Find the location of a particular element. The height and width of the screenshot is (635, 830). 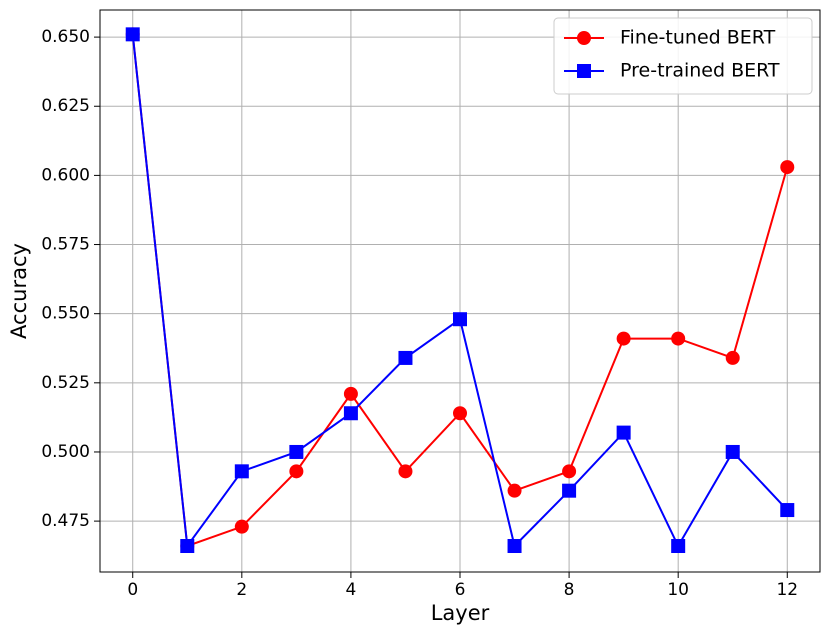

legend: Fine-tuned BERT Pre-trained BERT is located at coordinates (683, 56).